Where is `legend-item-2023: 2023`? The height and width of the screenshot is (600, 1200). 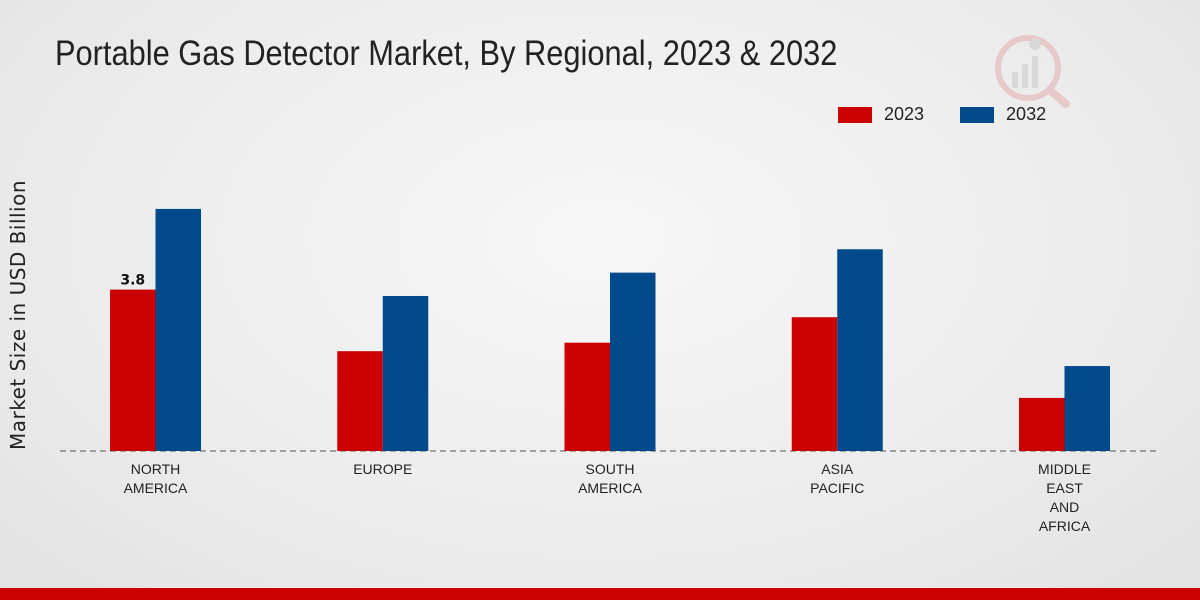 legend-item-2023: 2023 is located at coordinates (881, 114).